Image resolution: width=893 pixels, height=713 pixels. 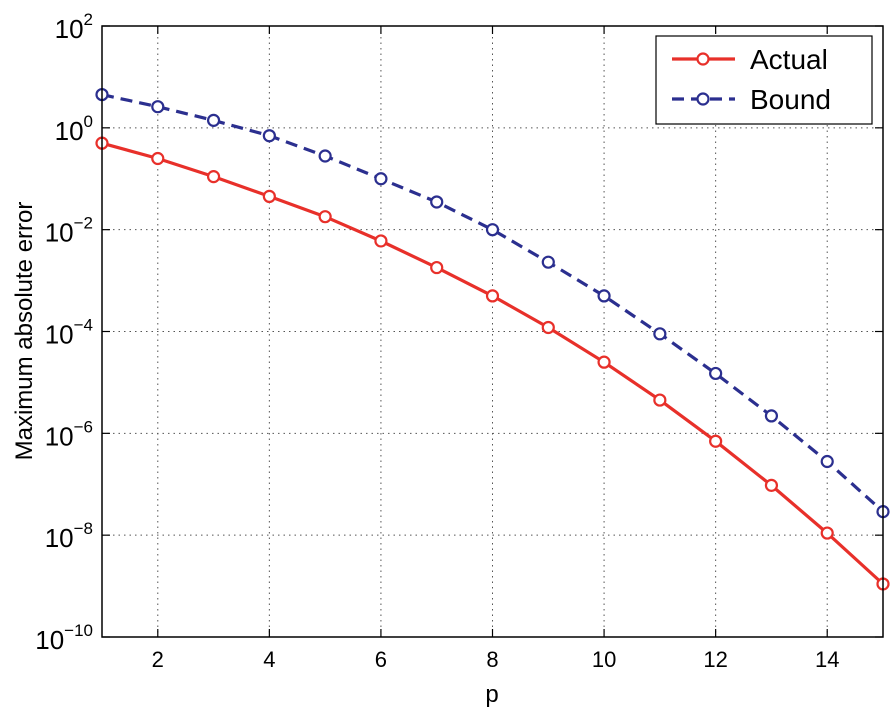 I want to click on y-axis-label: Maximum absolute error, so click(x=24, y=331).